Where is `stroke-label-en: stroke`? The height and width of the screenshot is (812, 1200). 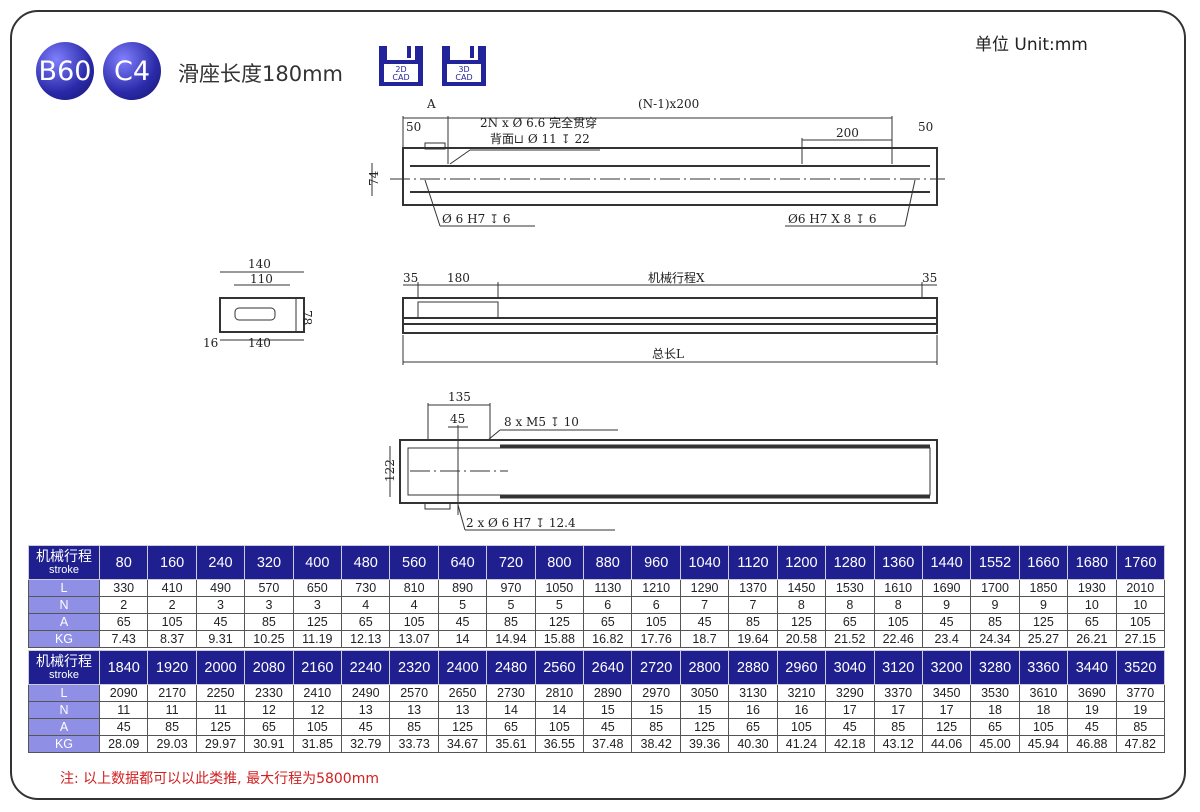 stroke-label-en: stroke is located at coordinates (64, 569).